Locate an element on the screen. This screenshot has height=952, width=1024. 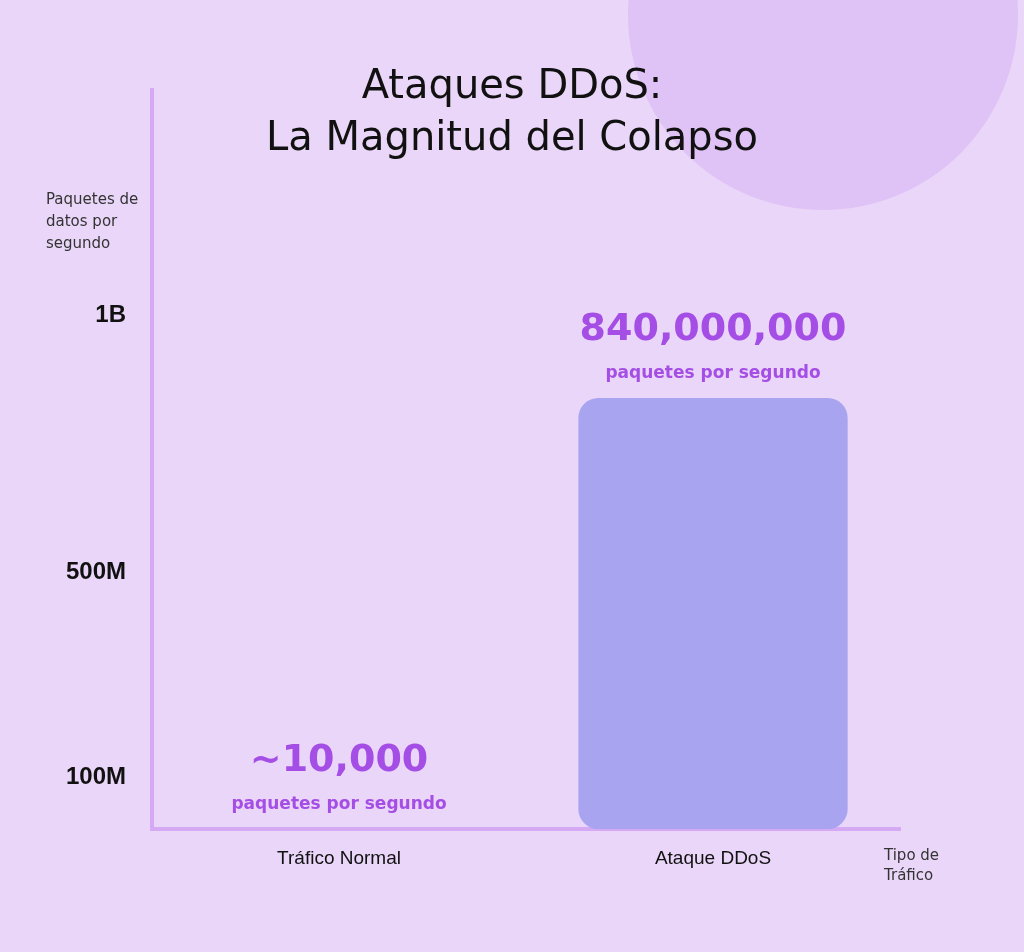
y-tick-label: 1B is located at coordinates (111, 314).